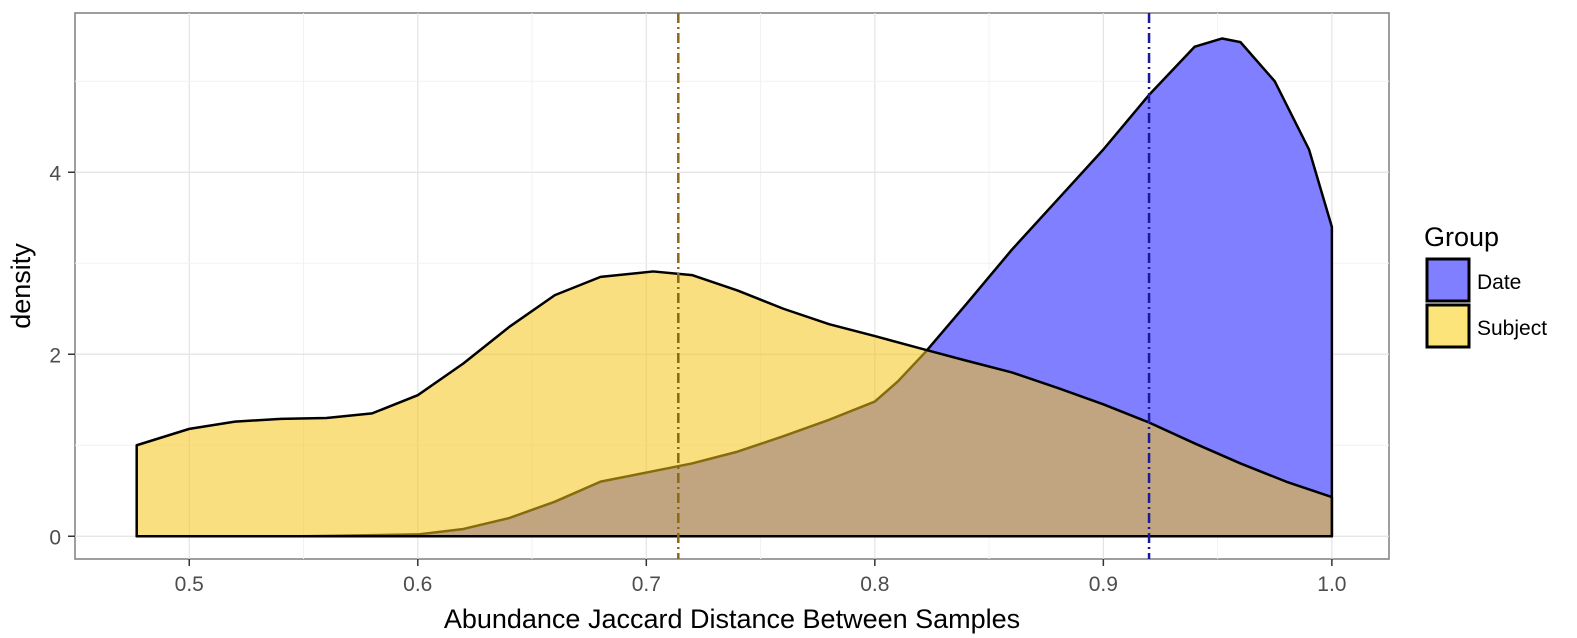 This screenshot has height=638, width=1577. Describe the element at coordinates (874, 584) in the screenshot. I see `x-tick-label: 0.8` at that location.